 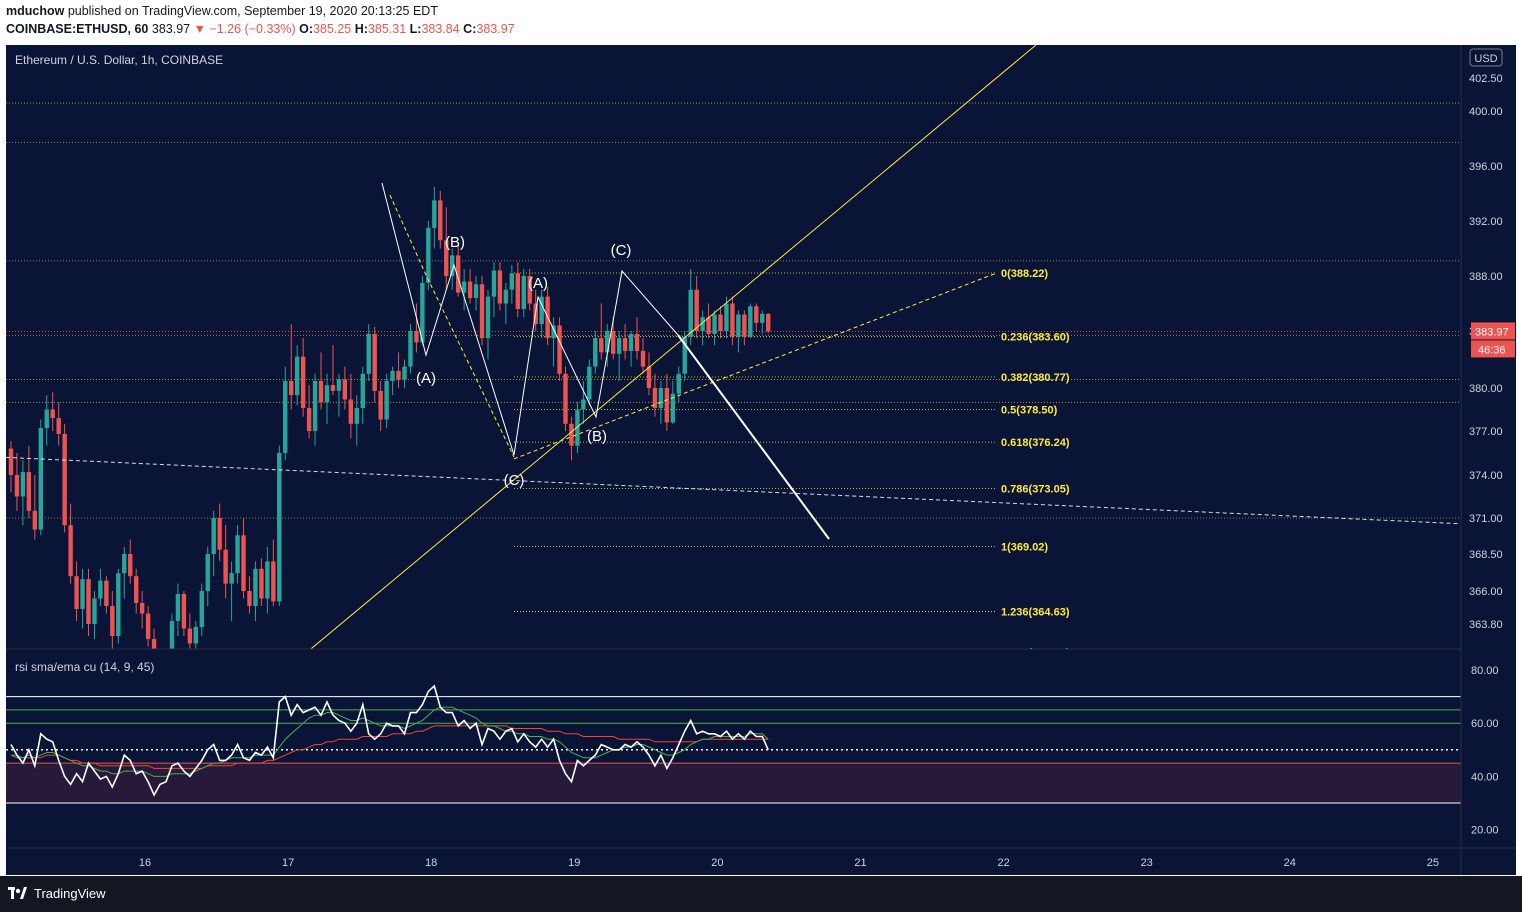 What do you see at coordinates (1485, 831) in the screenshot?
I see `rsi-tick-label: 20.00` at bounding box center [1485, 831].